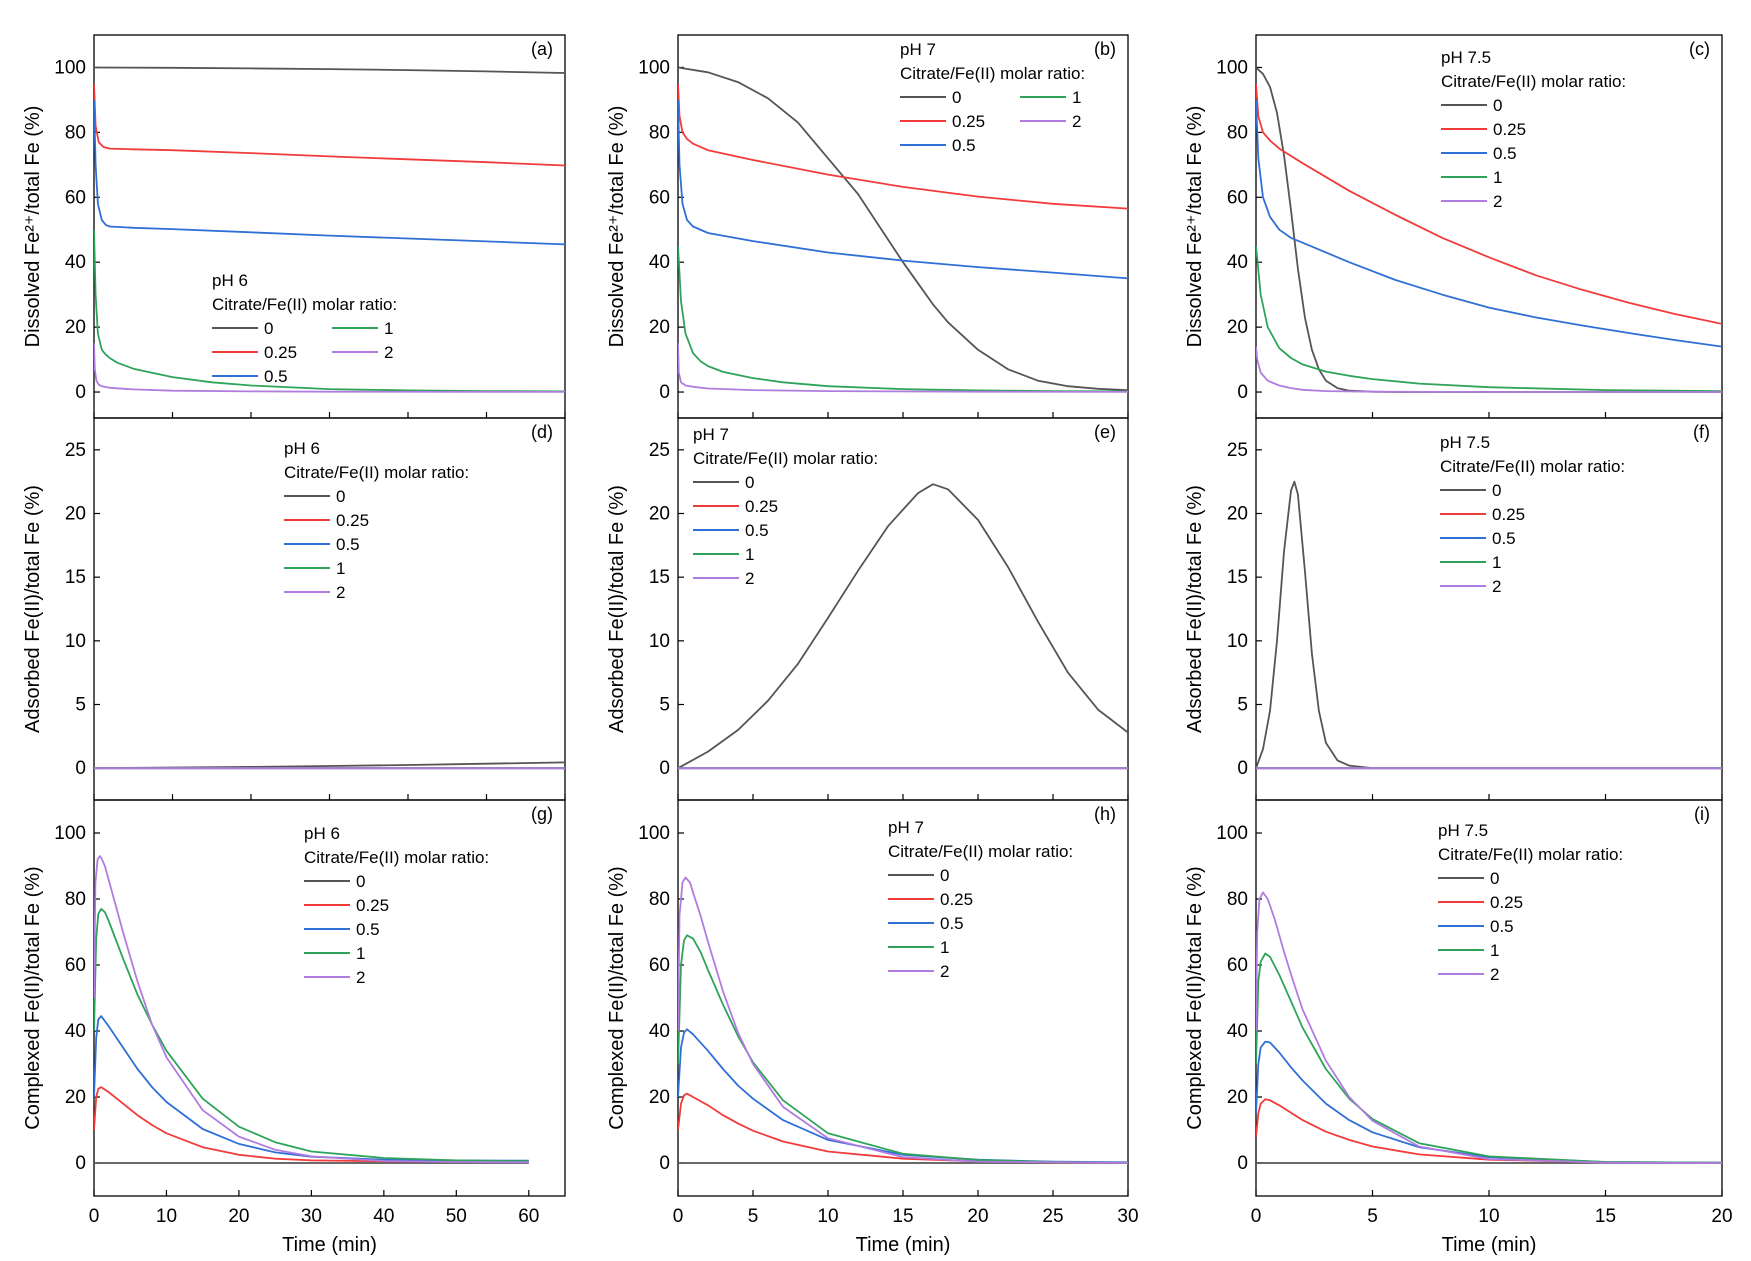  Describe the element at coordinates (1127, 1216) in the screenshot. I see `x-tick-label: 30` at that location.